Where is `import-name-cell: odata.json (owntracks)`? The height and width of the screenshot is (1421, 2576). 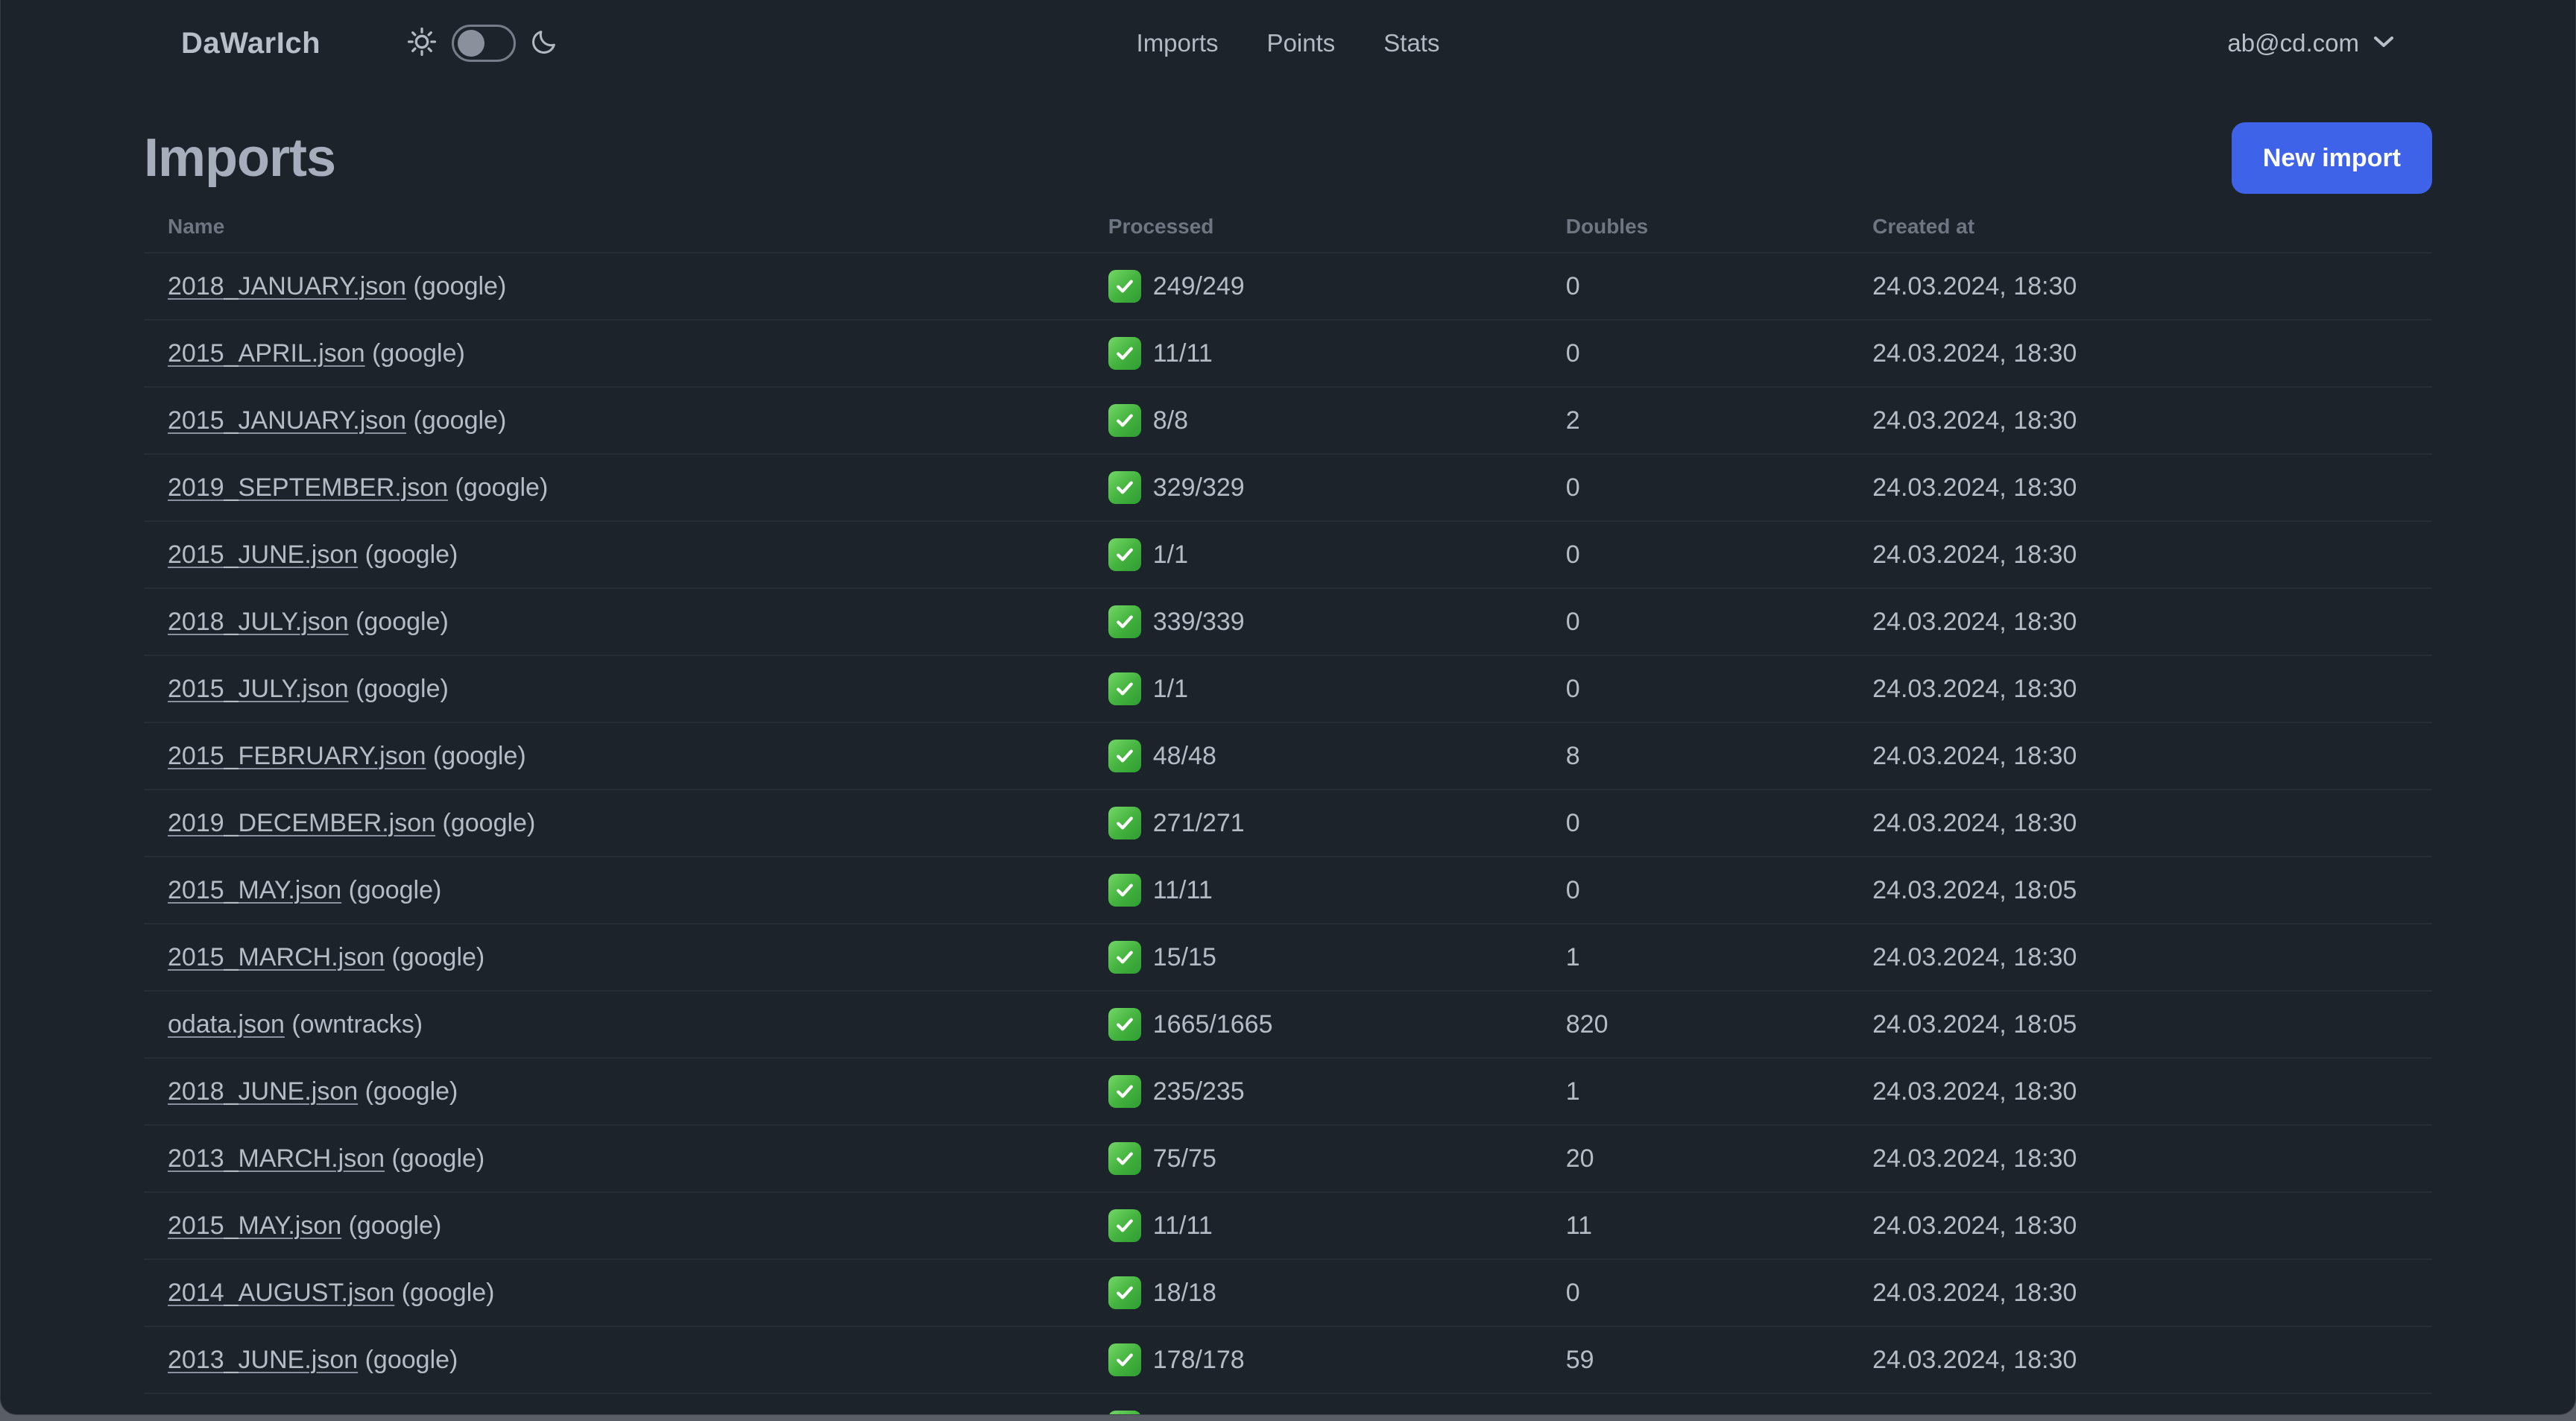
import-name-cell: odata.json (owntracks) is located at coordinates (614, 1024).